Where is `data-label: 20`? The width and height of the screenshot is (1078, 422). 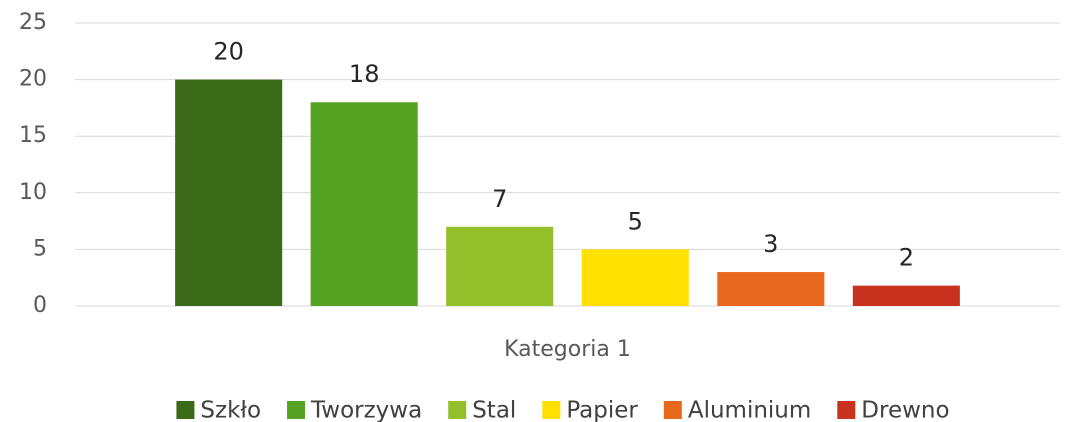
data-label: 20 is located at coordinates (228, 52).